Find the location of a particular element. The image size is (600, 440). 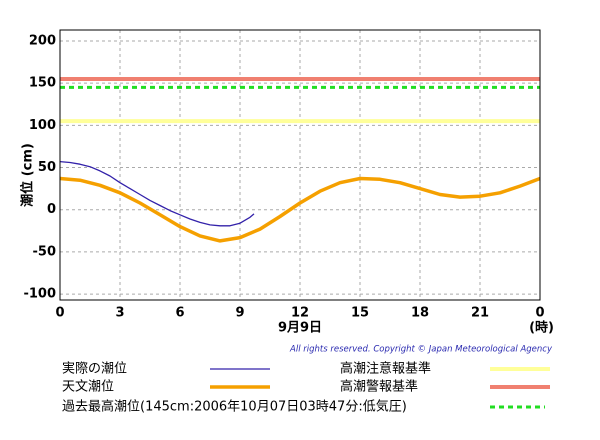

x-tick-label: 15 is located at coordinates (360, 313).